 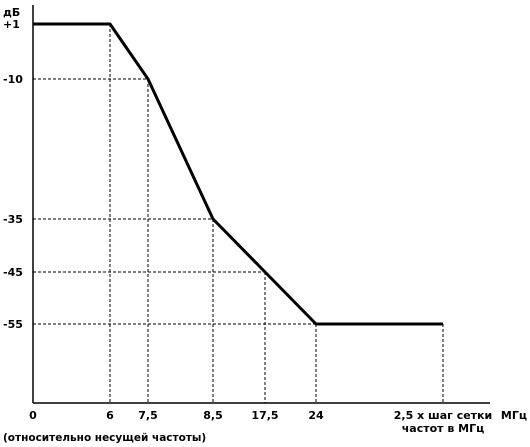 What do you see at coordinates (443, 428) in the screenshot?
I see `x-tick-label-6-line-1: частот в МГц` at bounding box center [443, 428].